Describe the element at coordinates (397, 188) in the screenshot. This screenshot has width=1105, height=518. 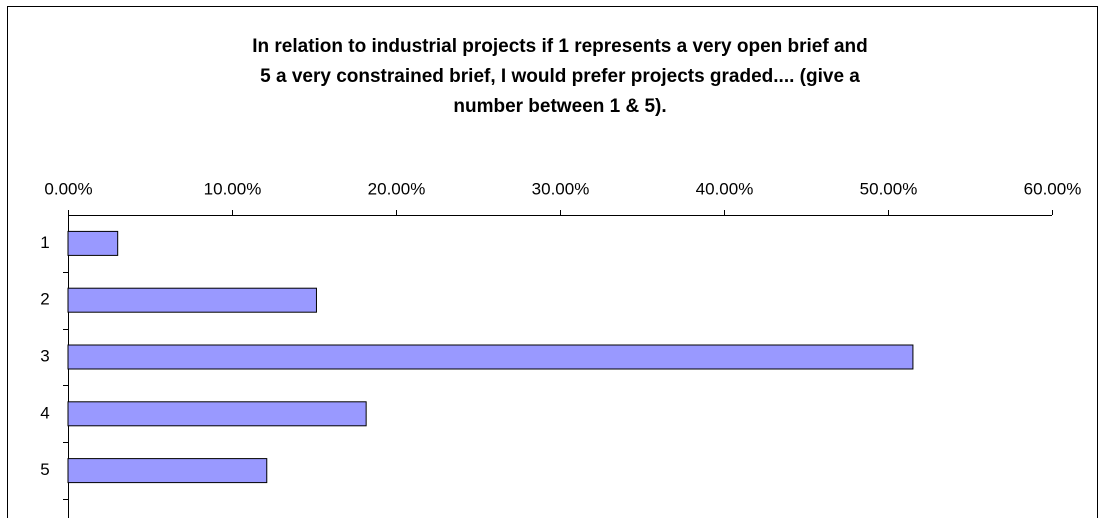
I see `x-tick-label: 20.00%` at that location.